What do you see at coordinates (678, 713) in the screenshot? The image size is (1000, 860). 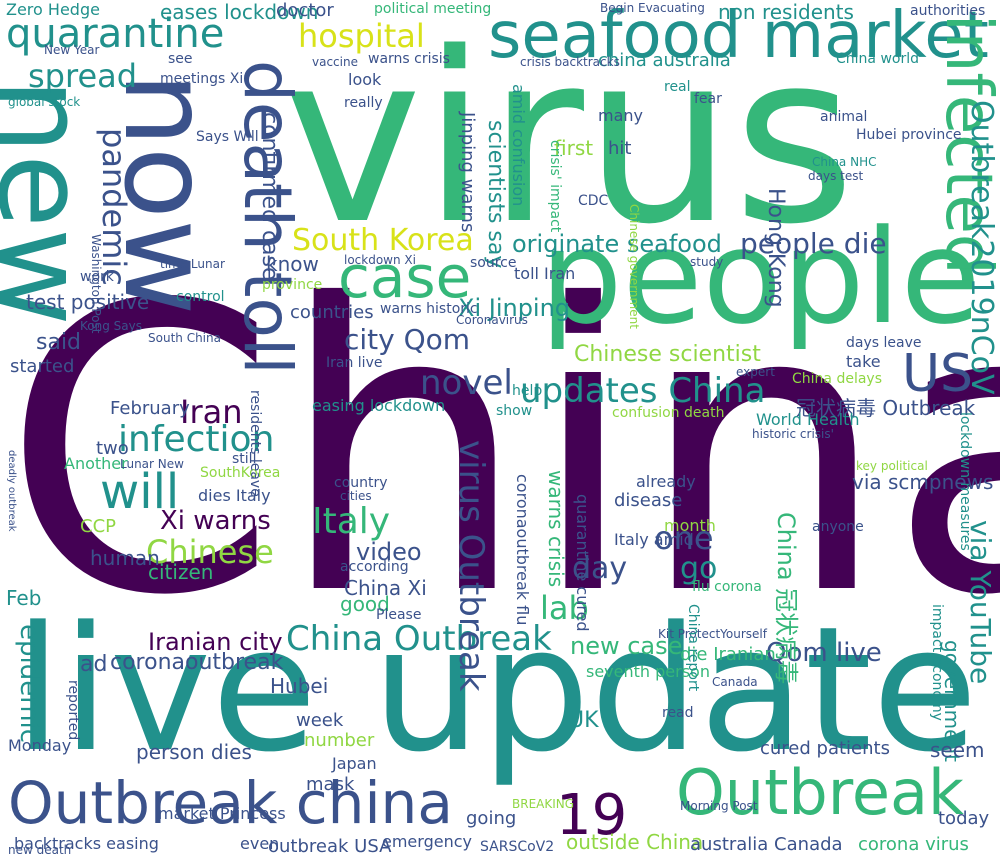 I see `word-read: read` at bounding box center [678, 713].